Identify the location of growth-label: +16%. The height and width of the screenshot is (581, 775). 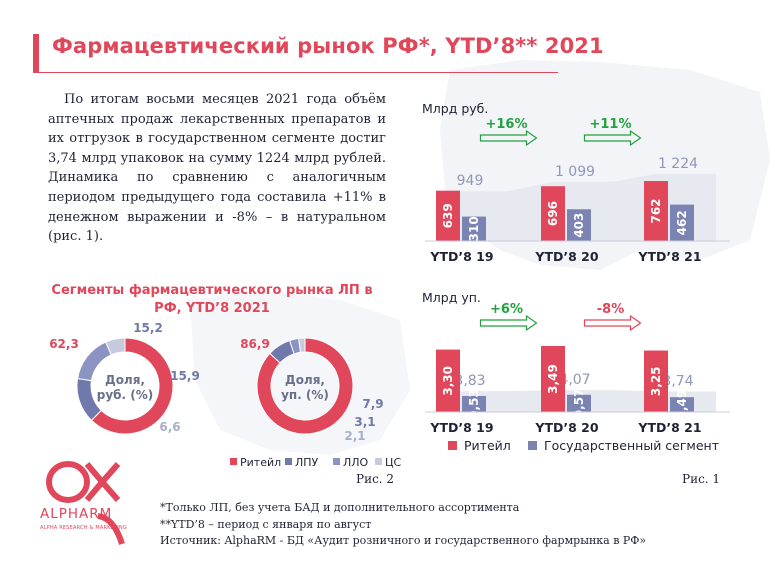
(506, 124).